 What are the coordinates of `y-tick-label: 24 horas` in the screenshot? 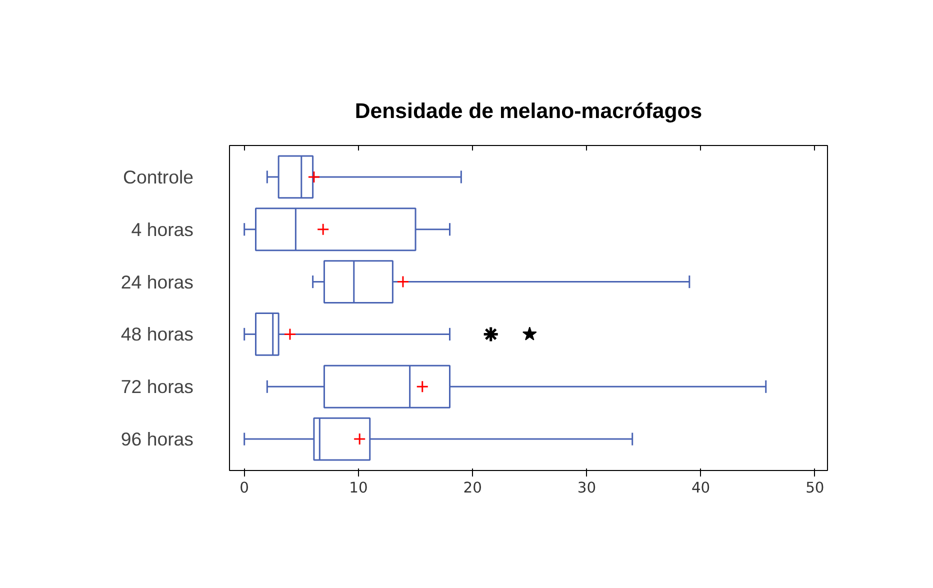 It's located at (157, 281).